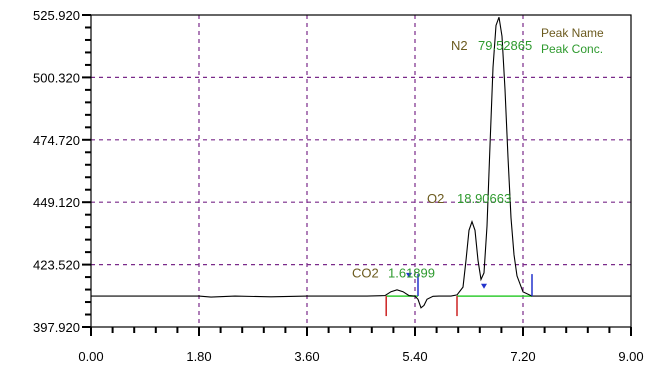 The image size is (658, 372). I want to click on x-tick-label: 7.20, so click(522, 356).